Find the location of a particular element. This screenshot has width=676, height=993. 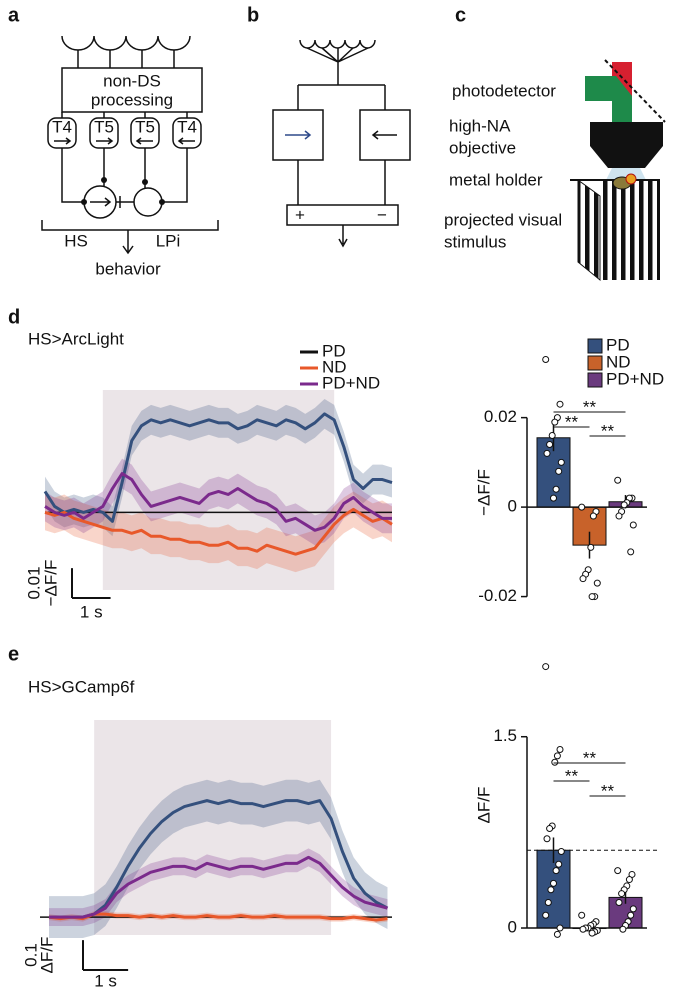

neuron-label: LPi is located at coordinates (168, 240).